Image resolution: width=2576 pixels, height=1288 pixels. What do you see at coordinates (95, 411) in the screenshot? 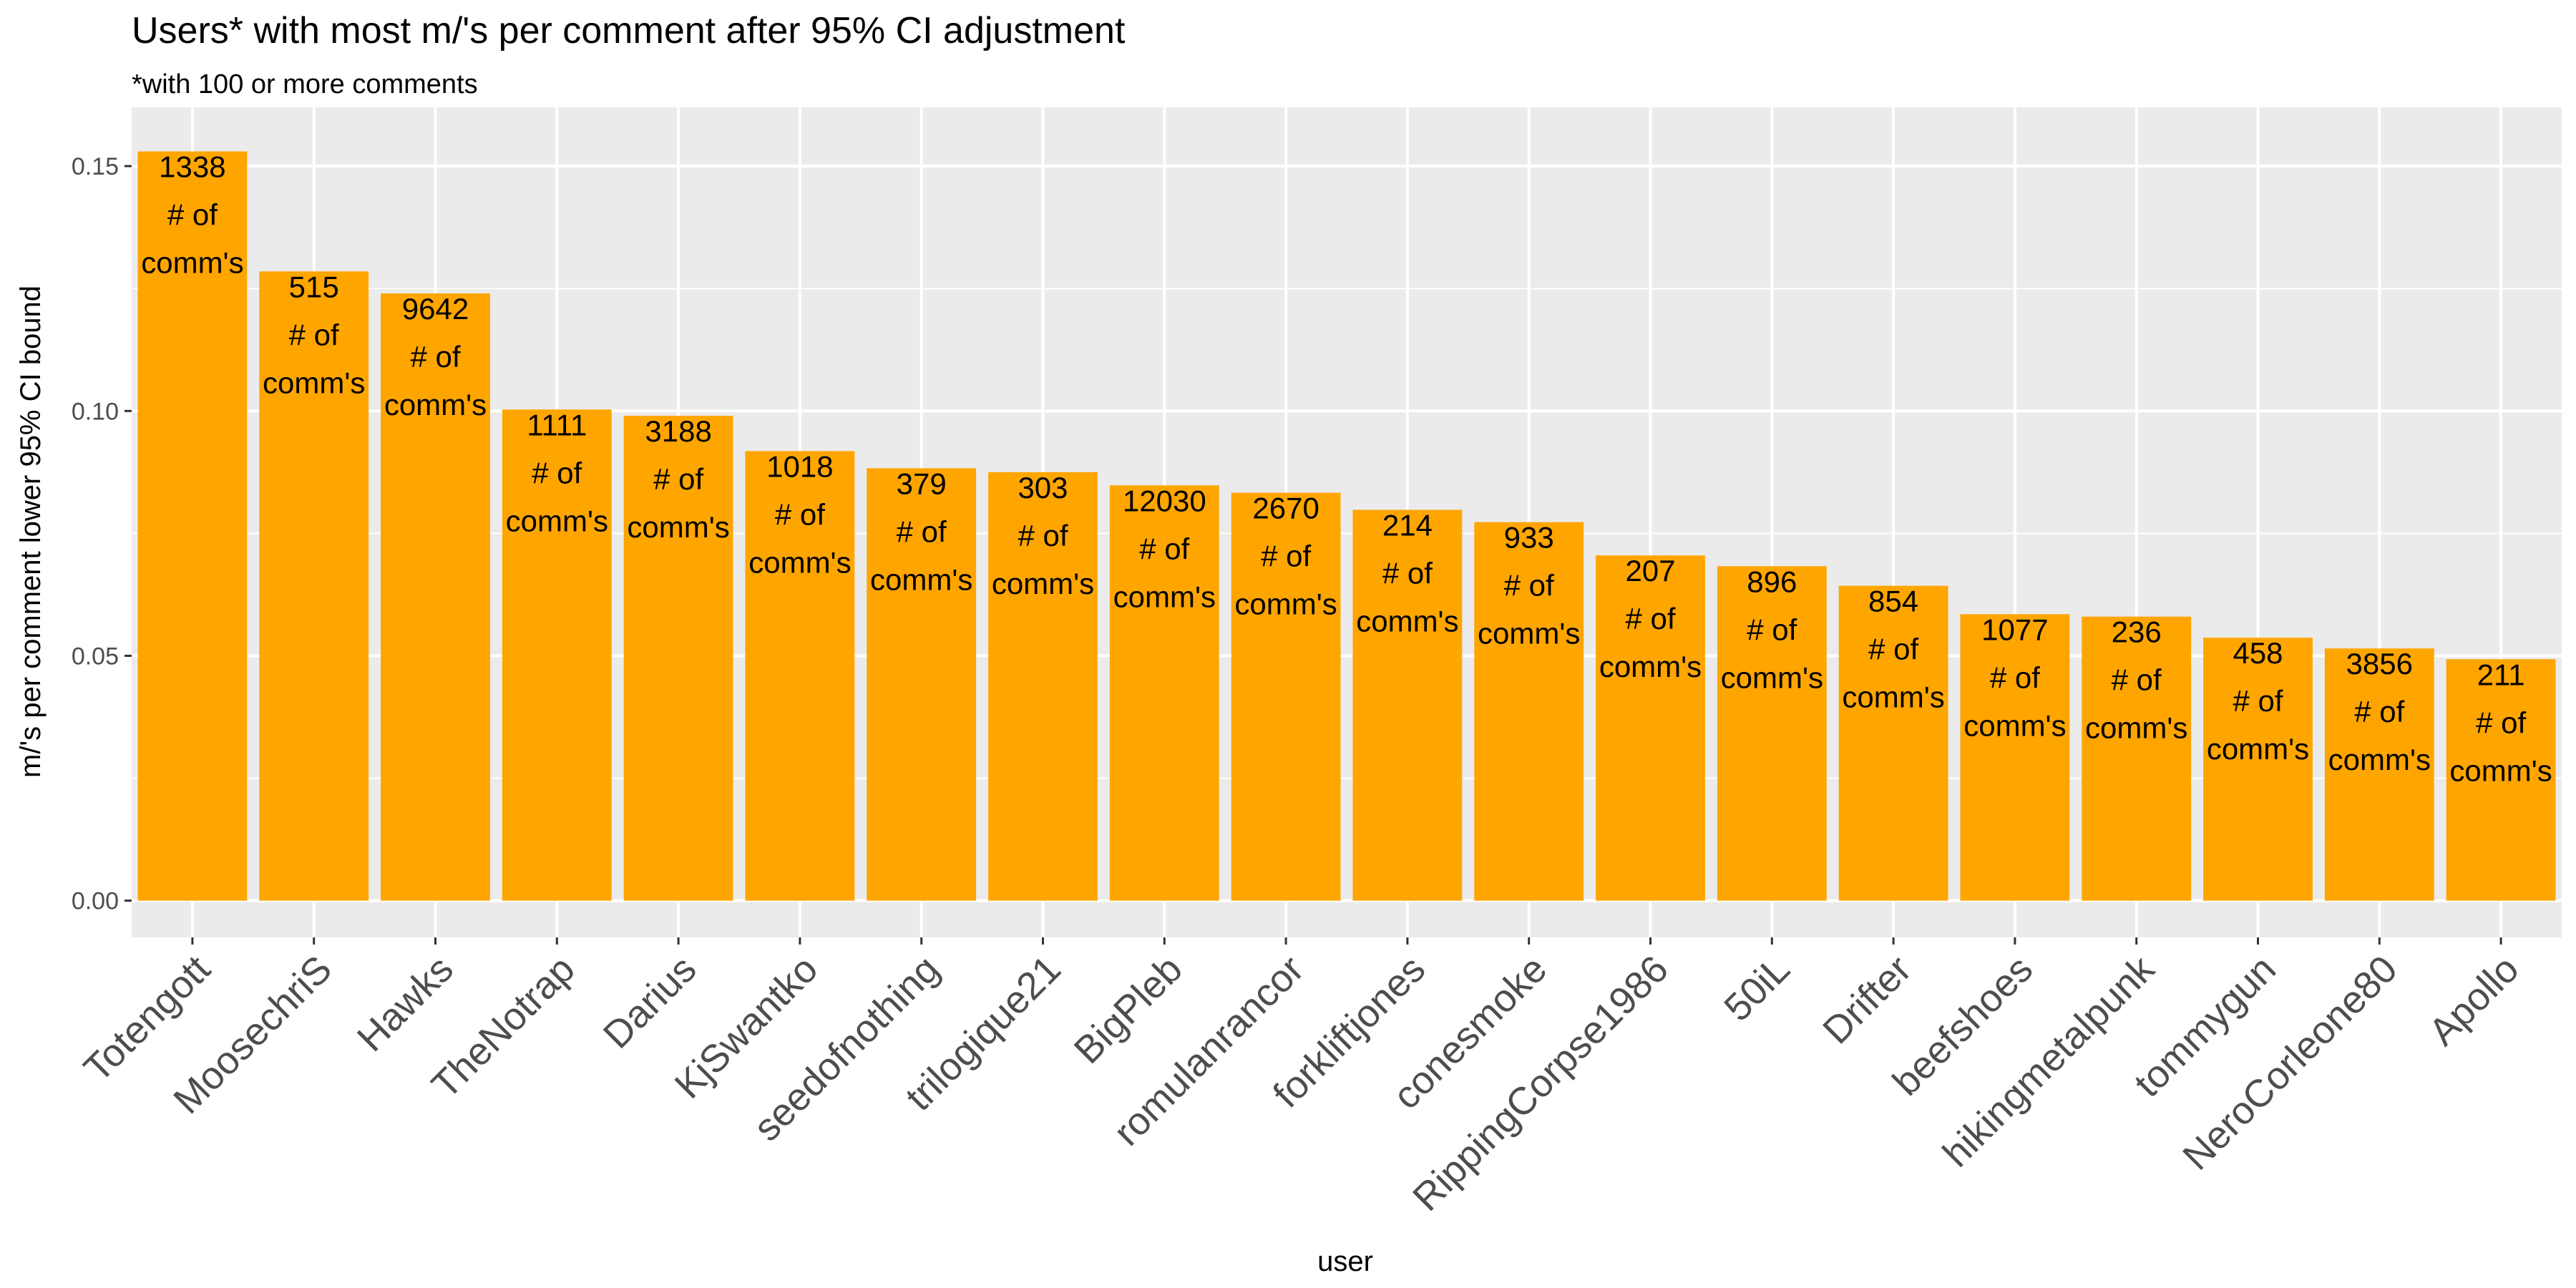
I see `y-tick-label: 0.10` at bounding box center [95, 411].